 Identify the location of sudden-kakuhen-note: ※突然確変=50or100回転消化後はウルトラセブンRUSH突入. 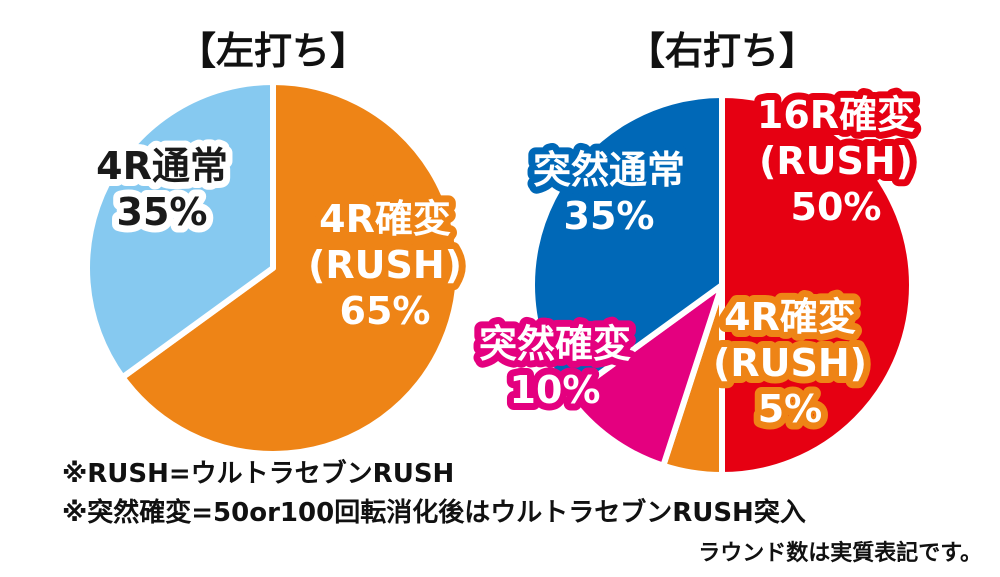
(434, 513).